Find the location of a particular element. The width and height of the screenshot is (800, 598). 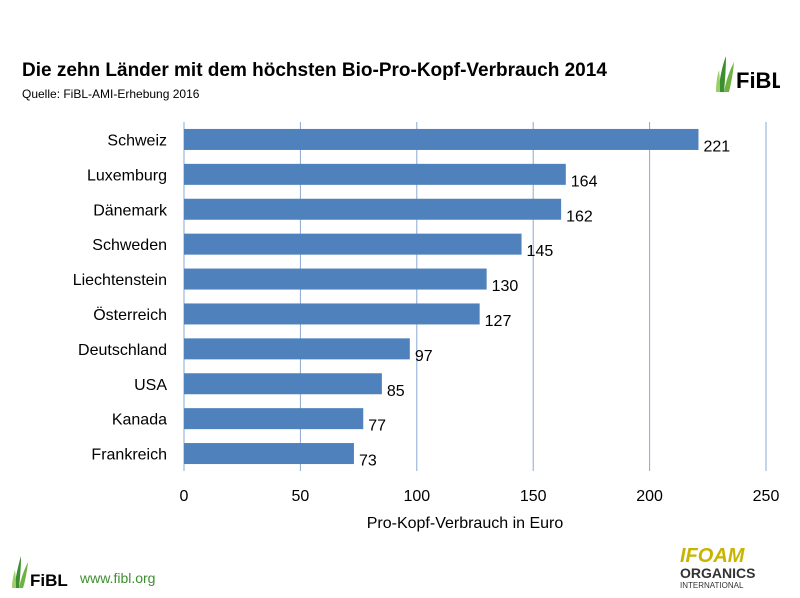

fibl-footer-logo-icon: FiBL is located at coordinates (40, 573).